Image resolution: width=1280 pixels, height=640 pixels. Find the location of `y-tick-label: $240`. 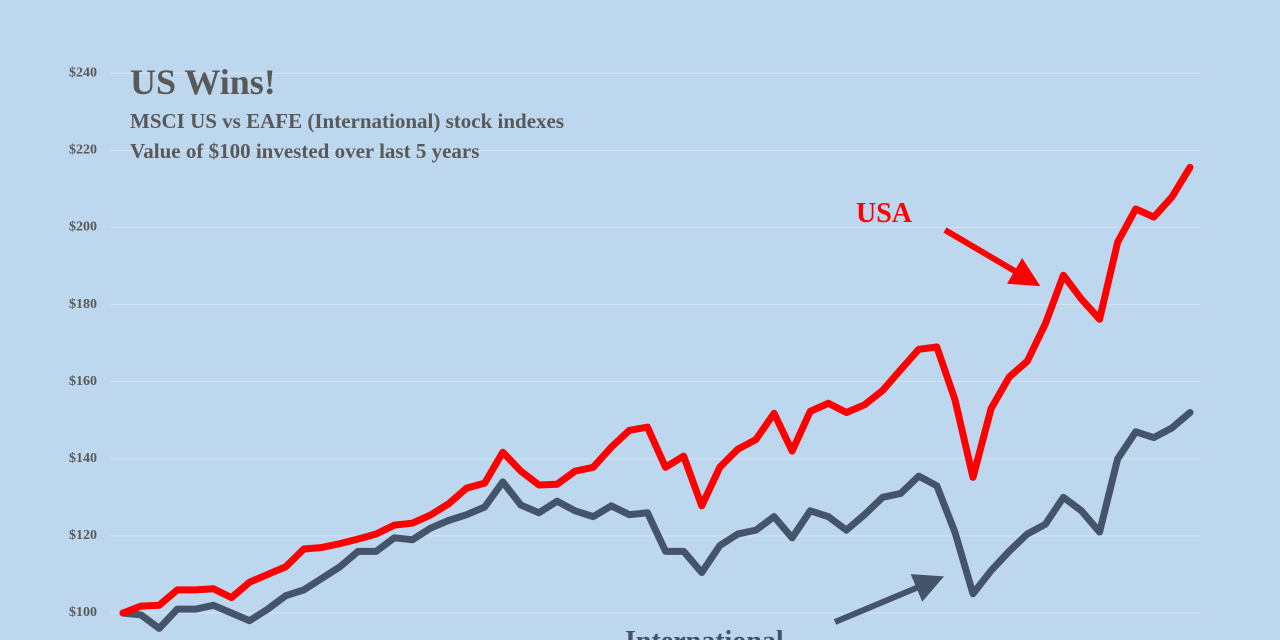

y-tick-label: $240 is located at coordinates (83, 72).